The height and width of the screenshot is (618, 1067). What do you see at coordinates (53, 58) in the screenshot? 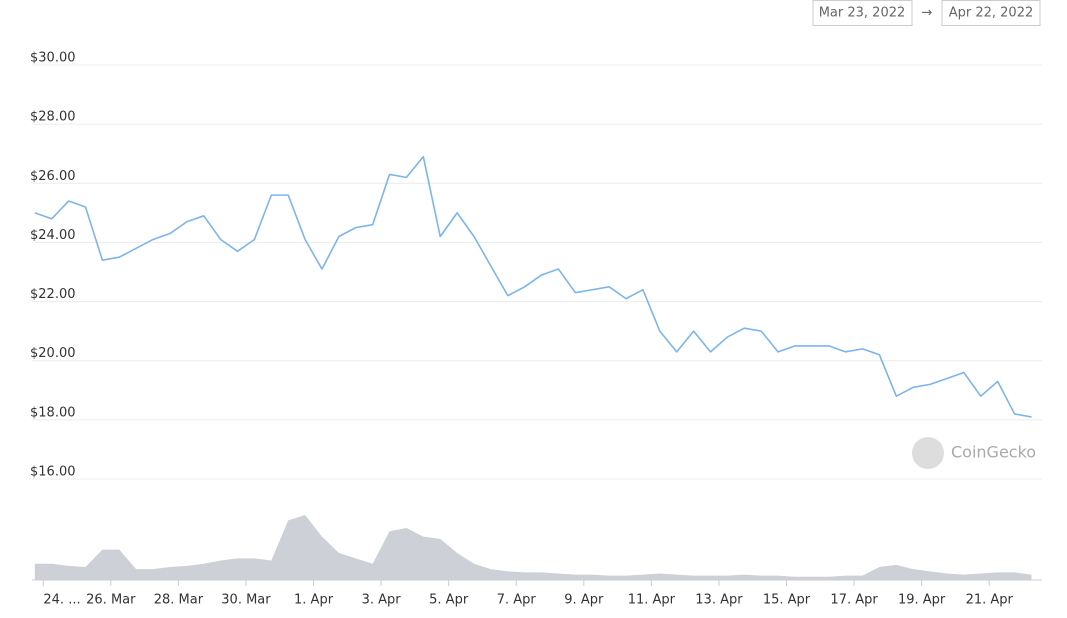
I see `y-tick-label: $30.00` at bounding box center [53, 58].